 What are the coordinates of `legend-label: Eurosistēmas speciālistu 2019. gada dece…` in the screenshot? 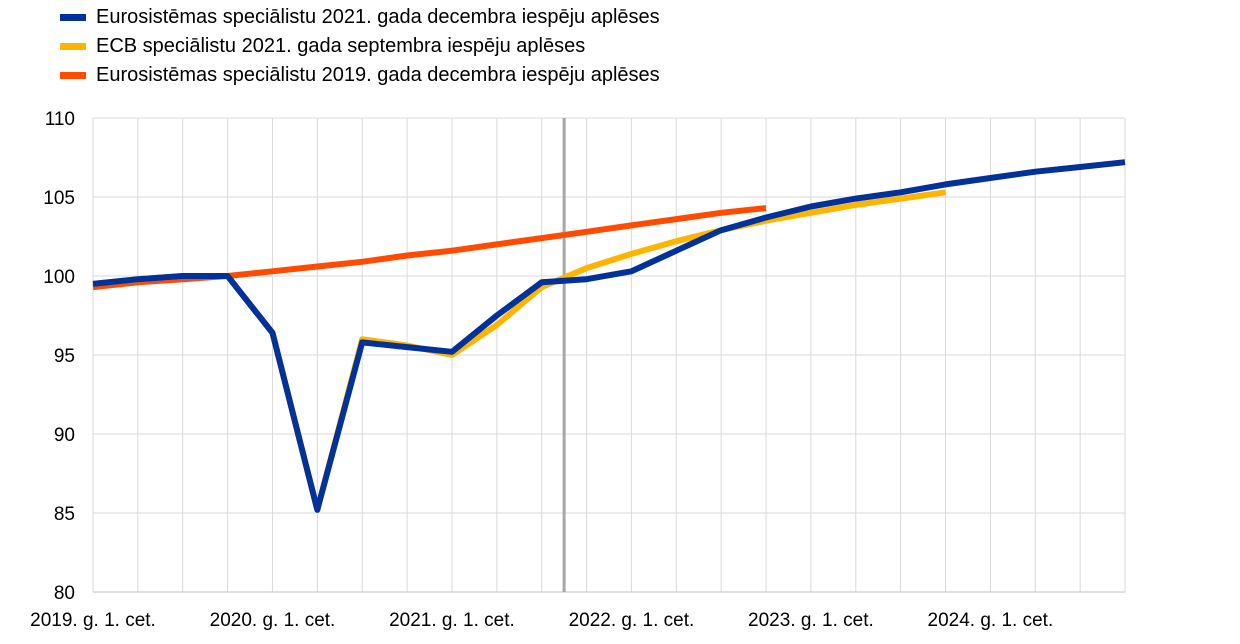 It's located at (378, 75).